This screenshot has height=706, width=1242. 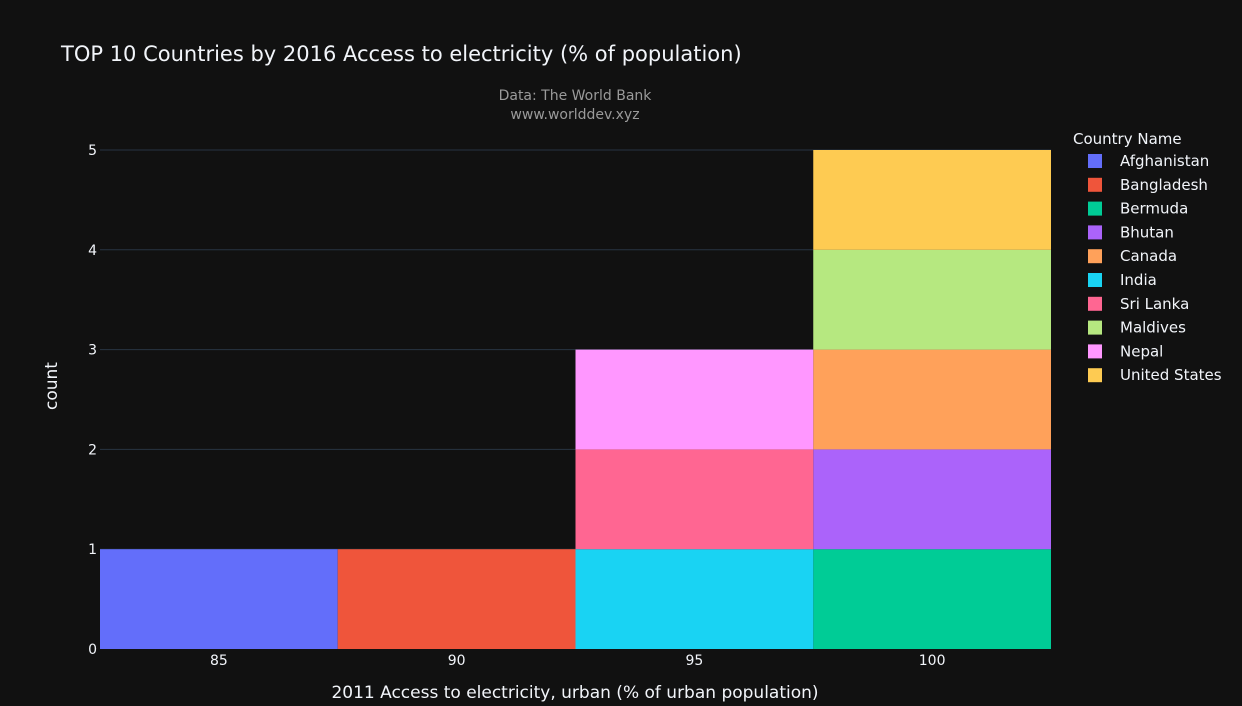 I want to click on legend-item: Sri Lanka, so click(x=1138, y=304).